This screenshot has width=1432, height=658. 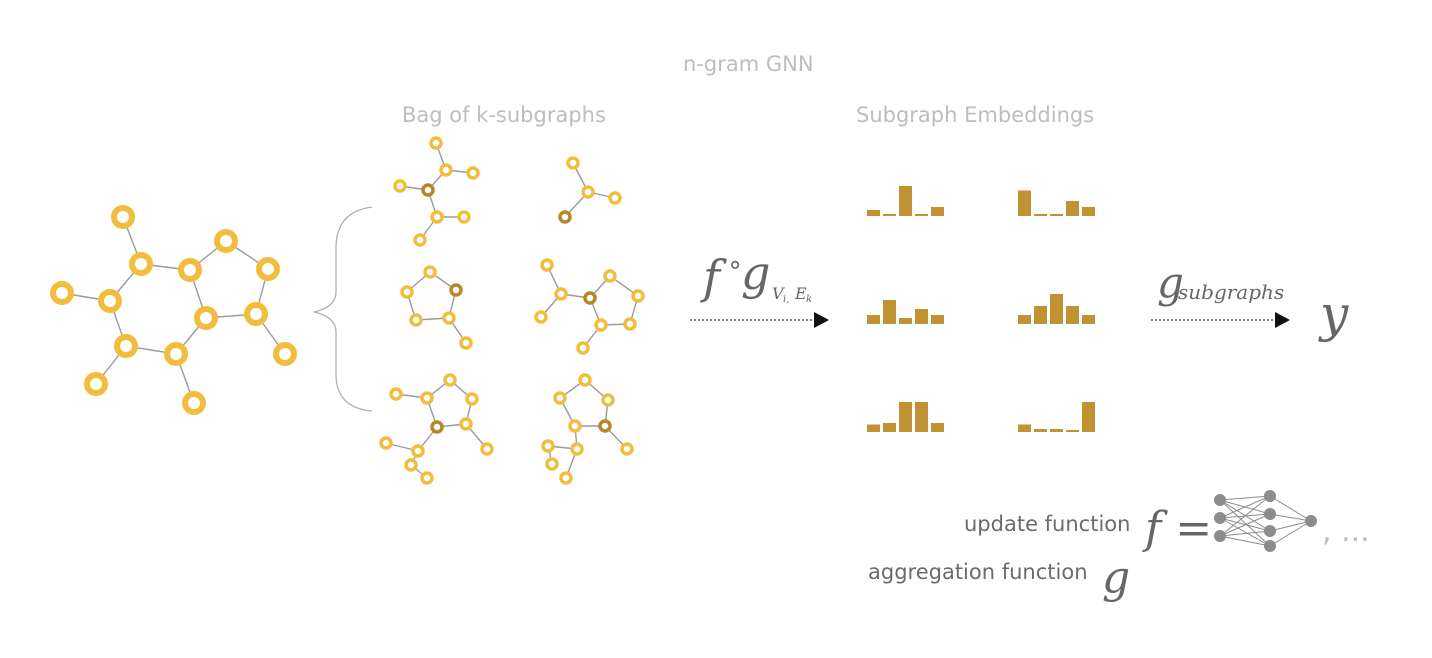 What do you see at coordinates (1334, 314) in the screenshot?
I see `output-y: y` at bounding box center [1334, 314].